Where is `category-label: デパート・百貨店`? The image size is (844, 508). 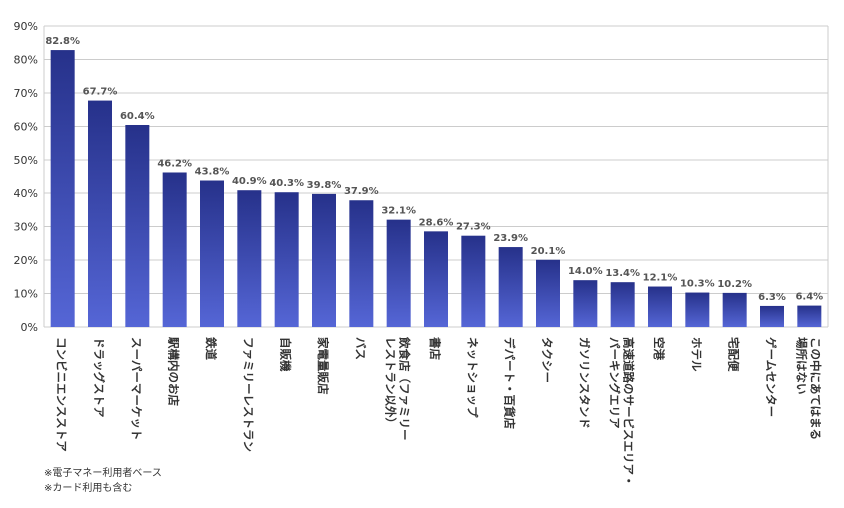
category-label: デパート・百貨店 is located at coordinates (510, 383).